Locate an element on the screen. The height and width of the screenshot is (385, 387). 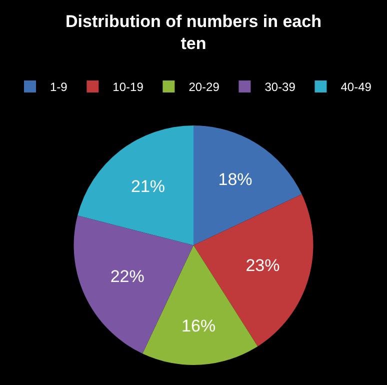
data-label: 16% is located at coordinates (199, 326).